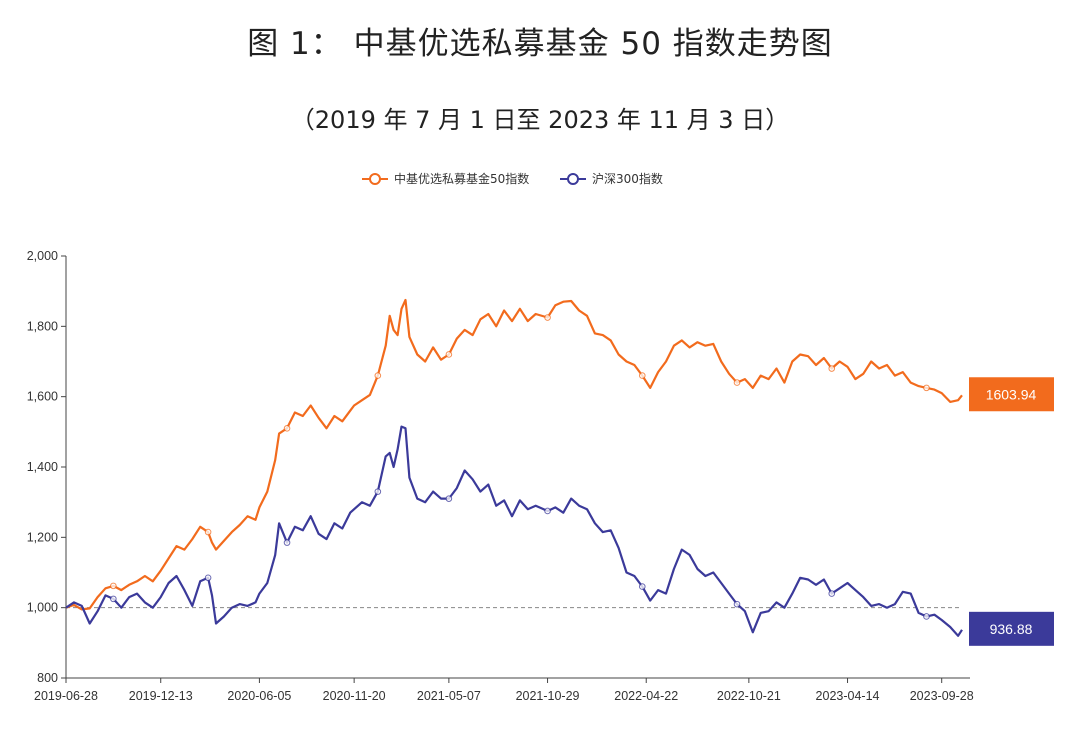  Describe the element at coordinates (42, 326) in the screenshot. I see `y-tick-label: 1,800` at that location.